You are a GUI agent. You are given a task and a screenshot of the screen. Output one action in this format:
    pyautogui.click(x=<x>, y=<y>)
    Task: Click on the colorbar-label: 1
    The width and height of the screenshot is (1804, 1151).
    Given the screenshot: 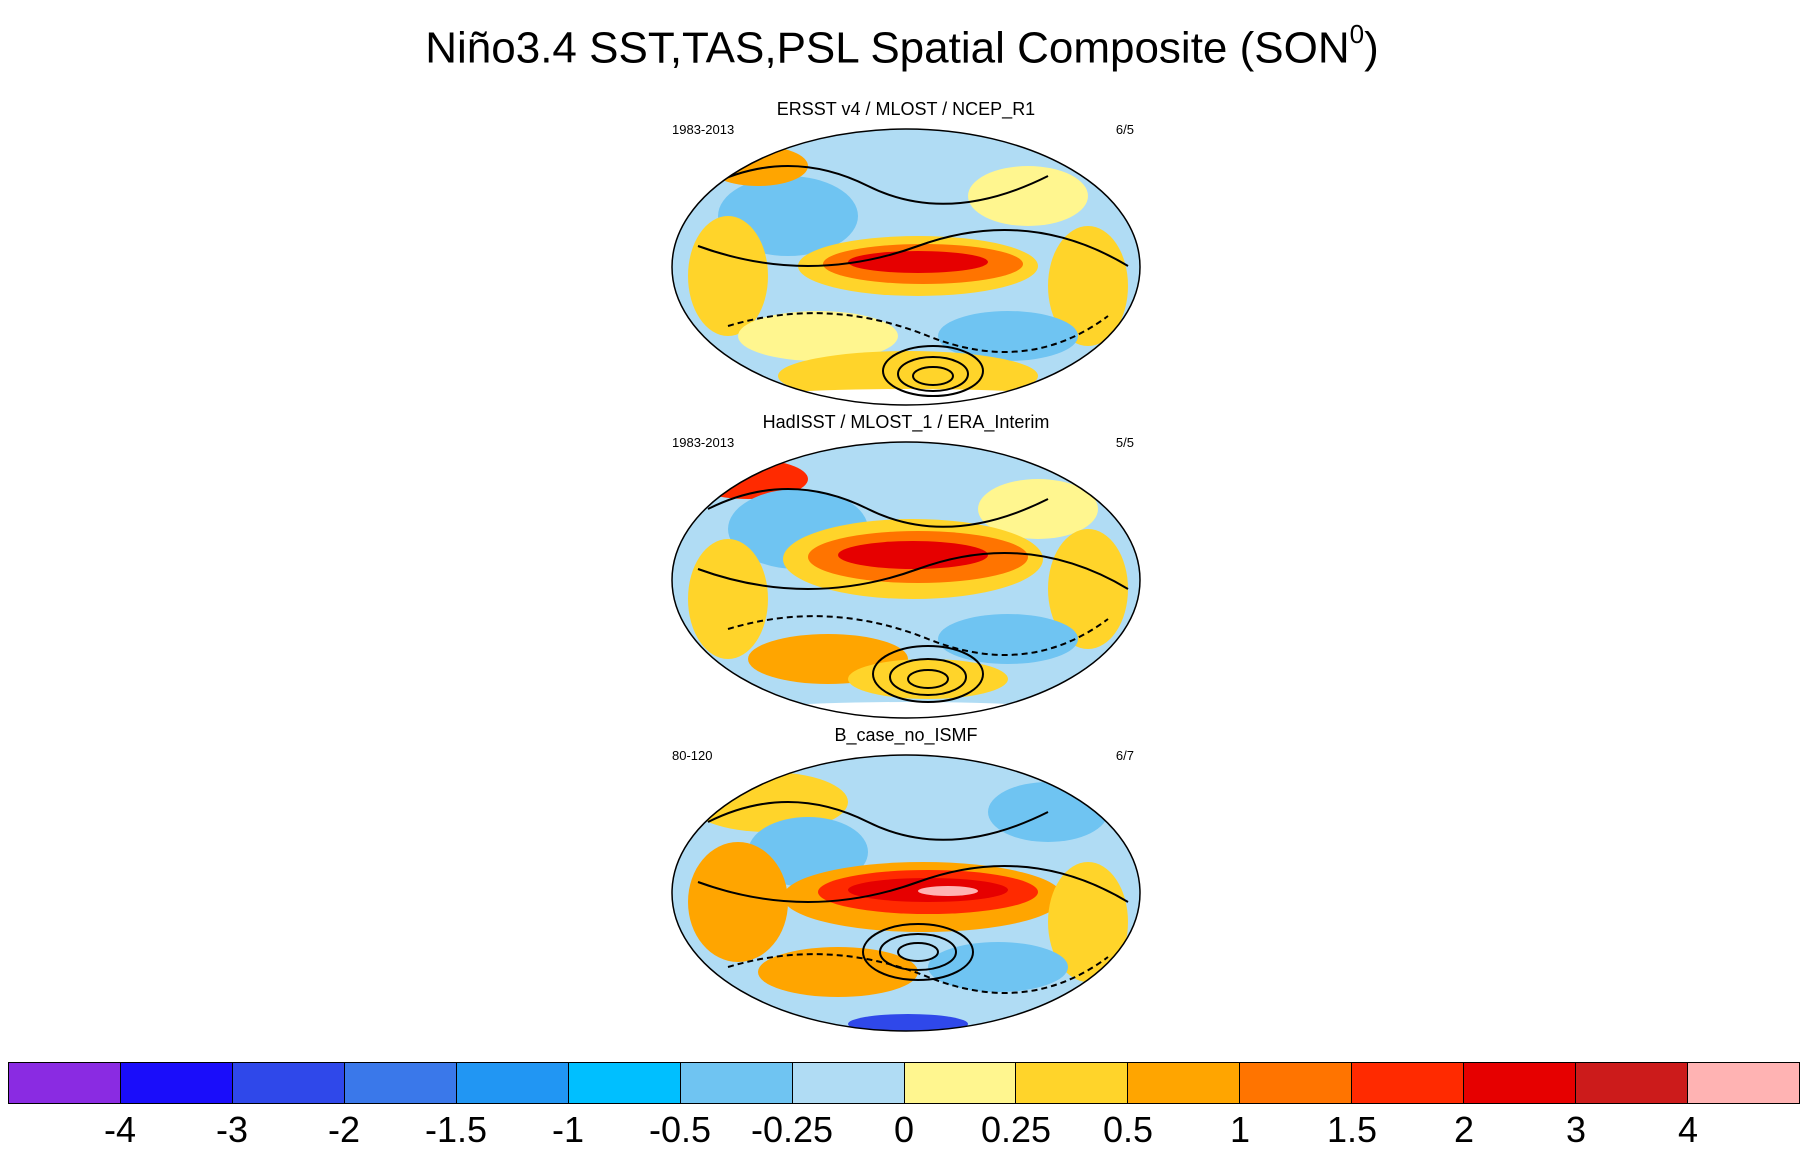 What is the action you would take?
    pyautogui.click(x=1240, y=1129)
    